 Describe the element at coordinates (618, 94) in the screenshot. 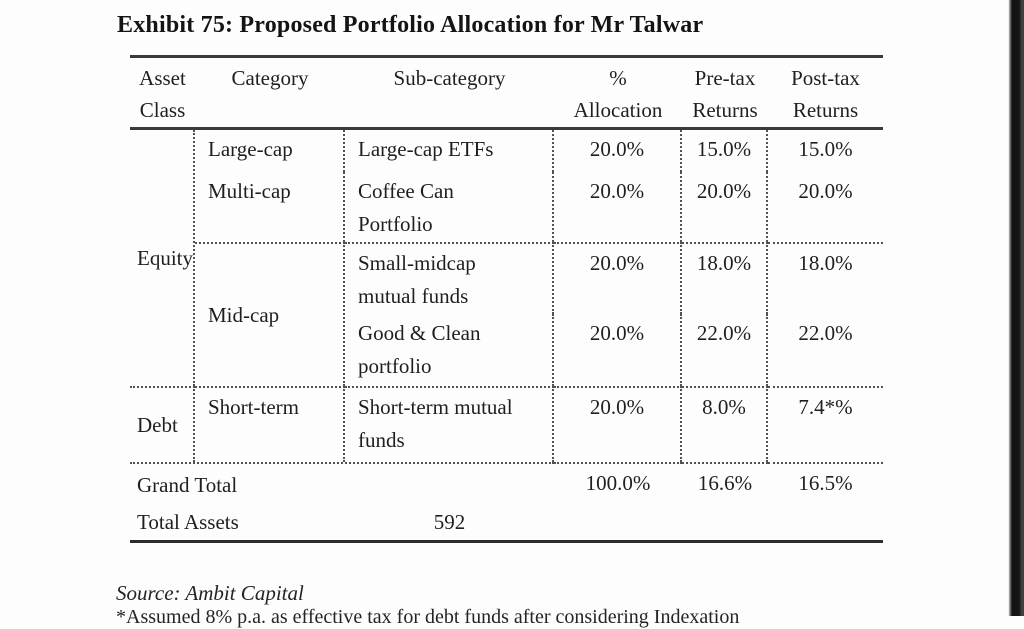

I see `col-header-allocation: % Allocation` at that location.